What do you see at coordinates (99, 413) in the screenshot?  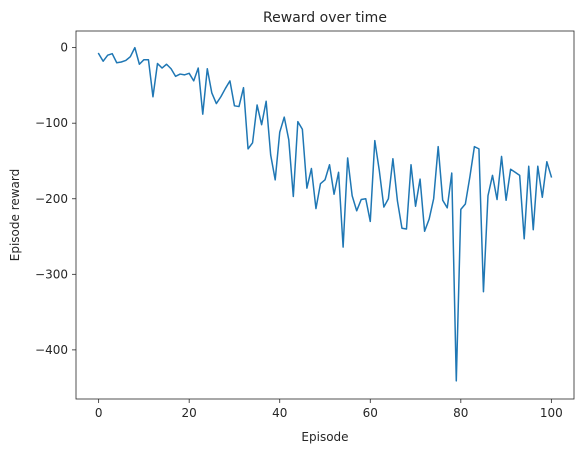 I see `x-tick-label: 0` at bounding box center [99, 413].